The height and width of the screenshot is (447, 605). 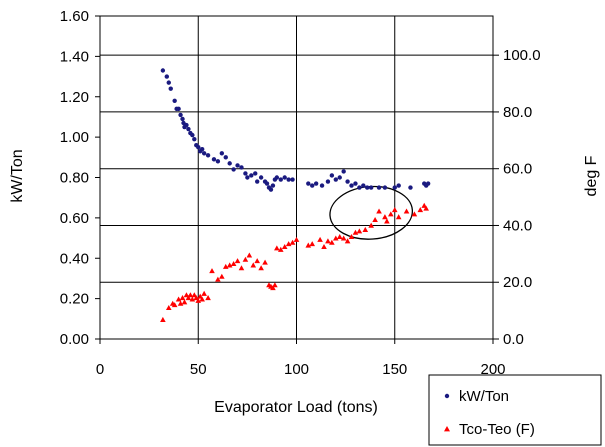 I want to click on x-tick-label: 50, so click(x=198, y=369).